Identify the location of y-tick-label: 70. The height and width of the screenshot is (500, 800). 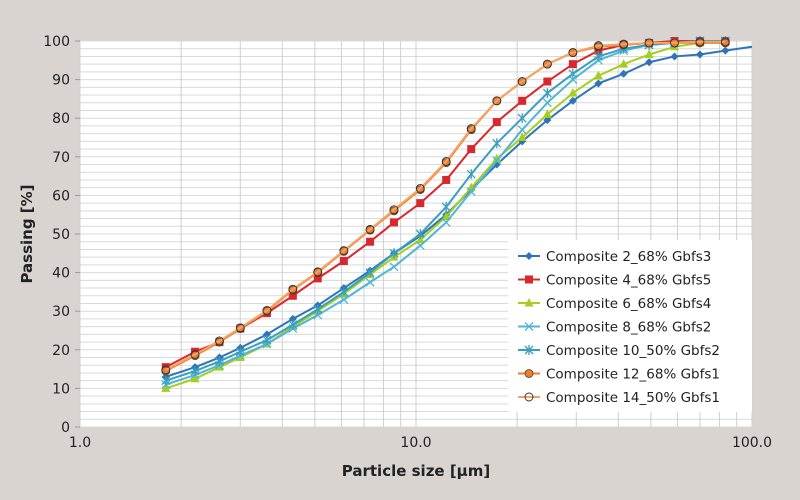
(61, 158).